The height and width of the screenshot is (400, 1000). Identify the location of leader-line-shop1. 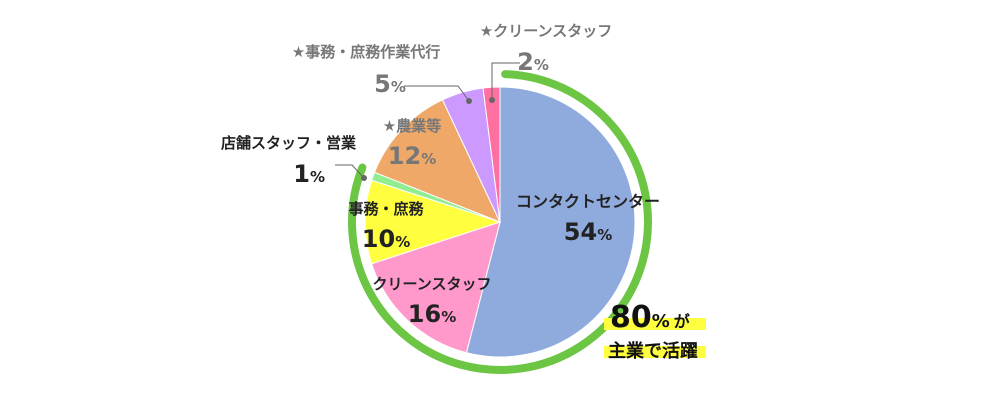
(350, 171).